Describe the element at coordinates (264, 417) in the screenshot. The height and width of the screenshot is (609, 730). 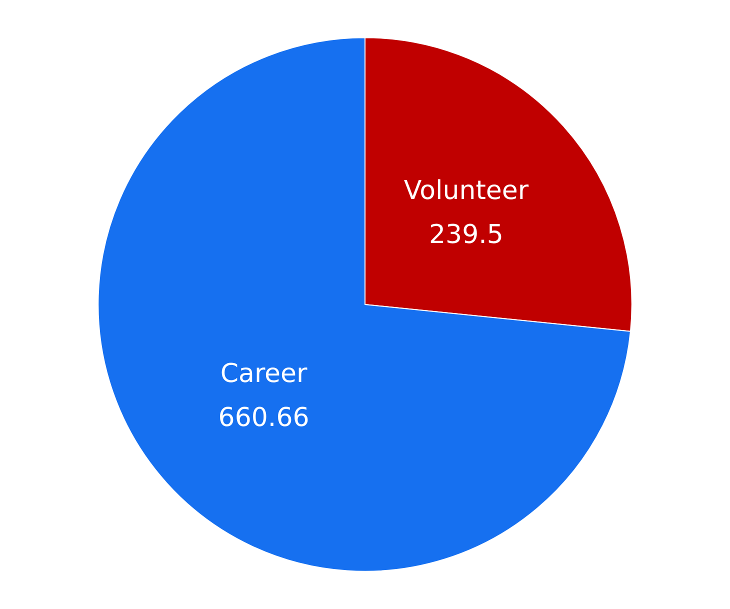
I see `data-label: 660.66` at that location.